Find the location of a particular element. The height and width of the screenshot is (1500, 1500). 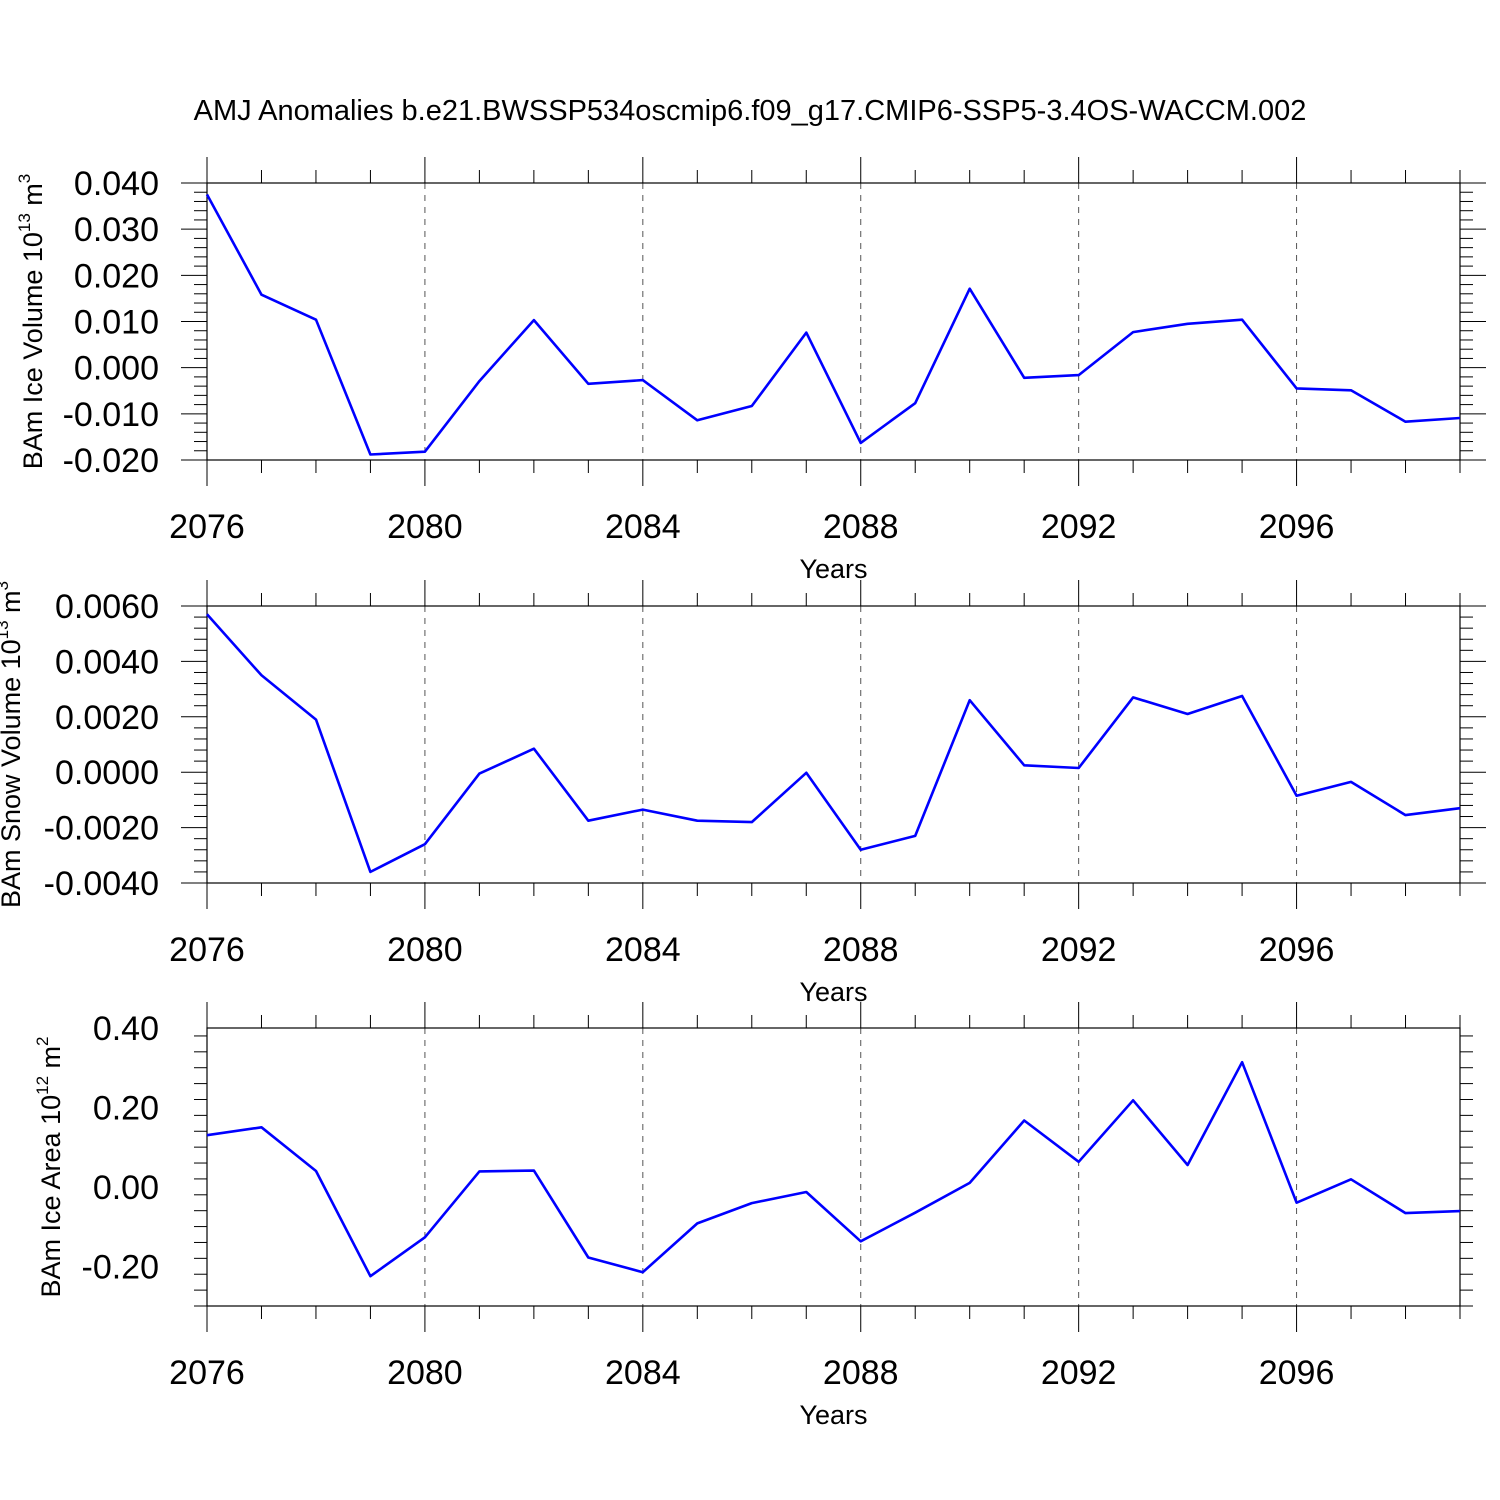

y-tick-label: -0.0020 is located at coordinates (101, 829).